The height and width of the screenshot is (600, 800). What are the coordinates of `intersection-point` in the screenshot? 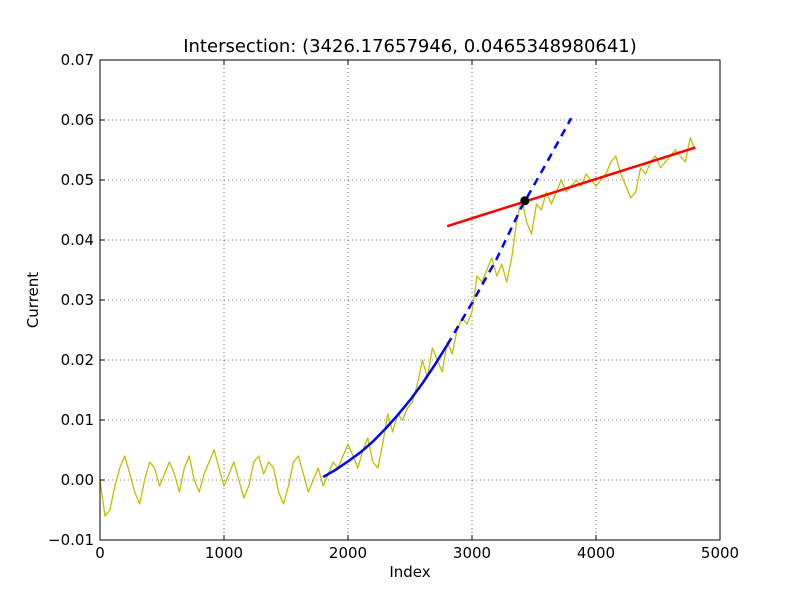 It's located at (525, 201).